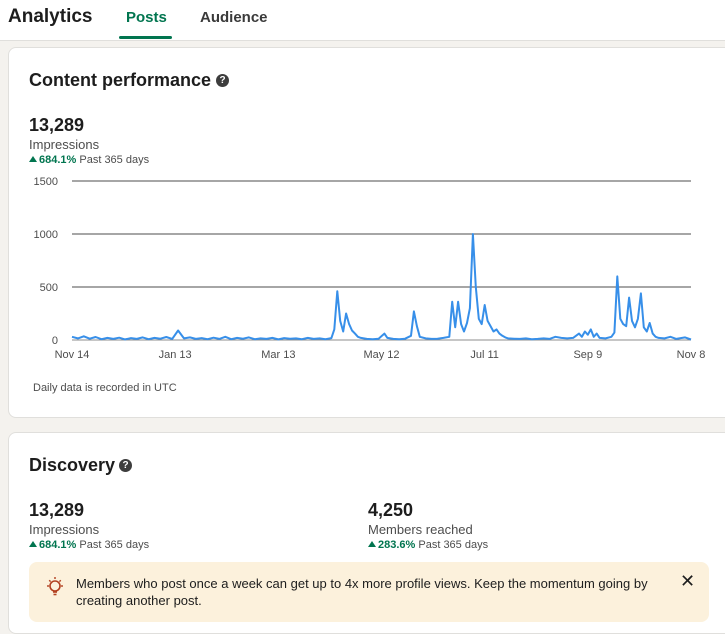  Describe the element at coordinates (105, 388) in the screenshot. I see `utc-footnote: Daily data is recorded in UTC` at that location.